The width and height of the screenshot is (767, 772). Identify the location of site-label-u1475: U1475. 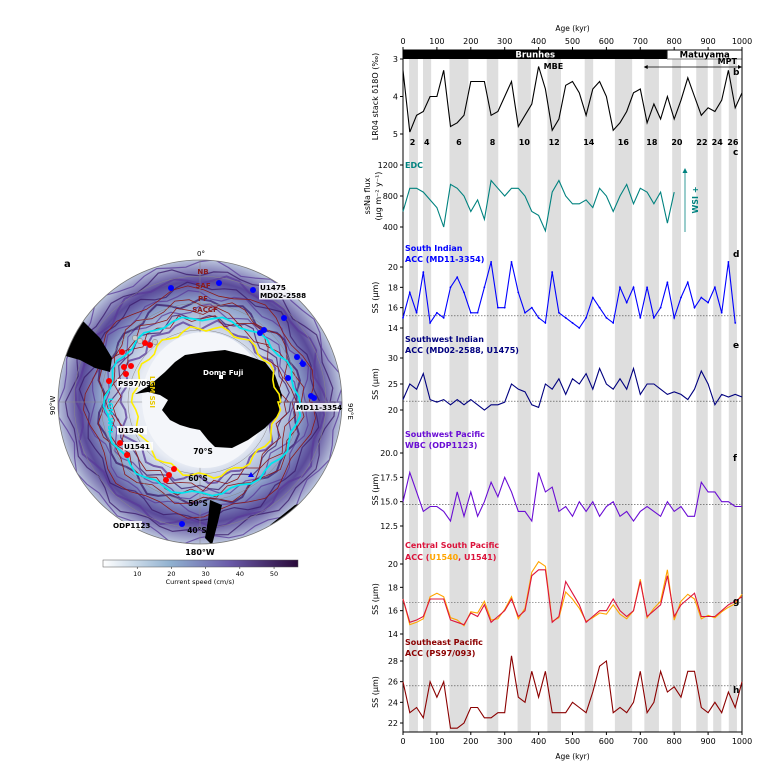
(273, 287).